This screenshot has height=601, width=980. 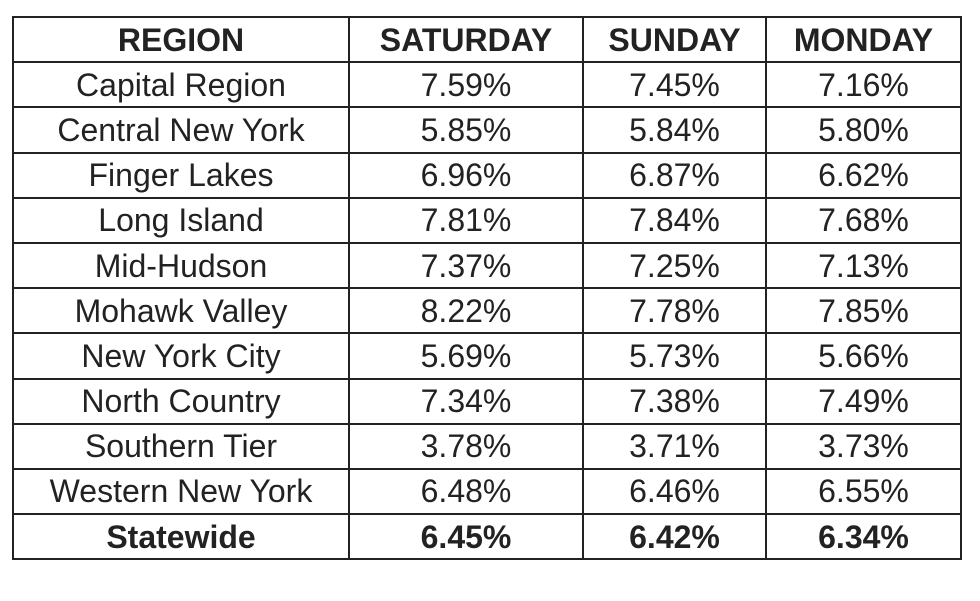 I want to click on table-row: Capital Region 7.59% 7.45% 7.16%, so click(x=487, y=85).